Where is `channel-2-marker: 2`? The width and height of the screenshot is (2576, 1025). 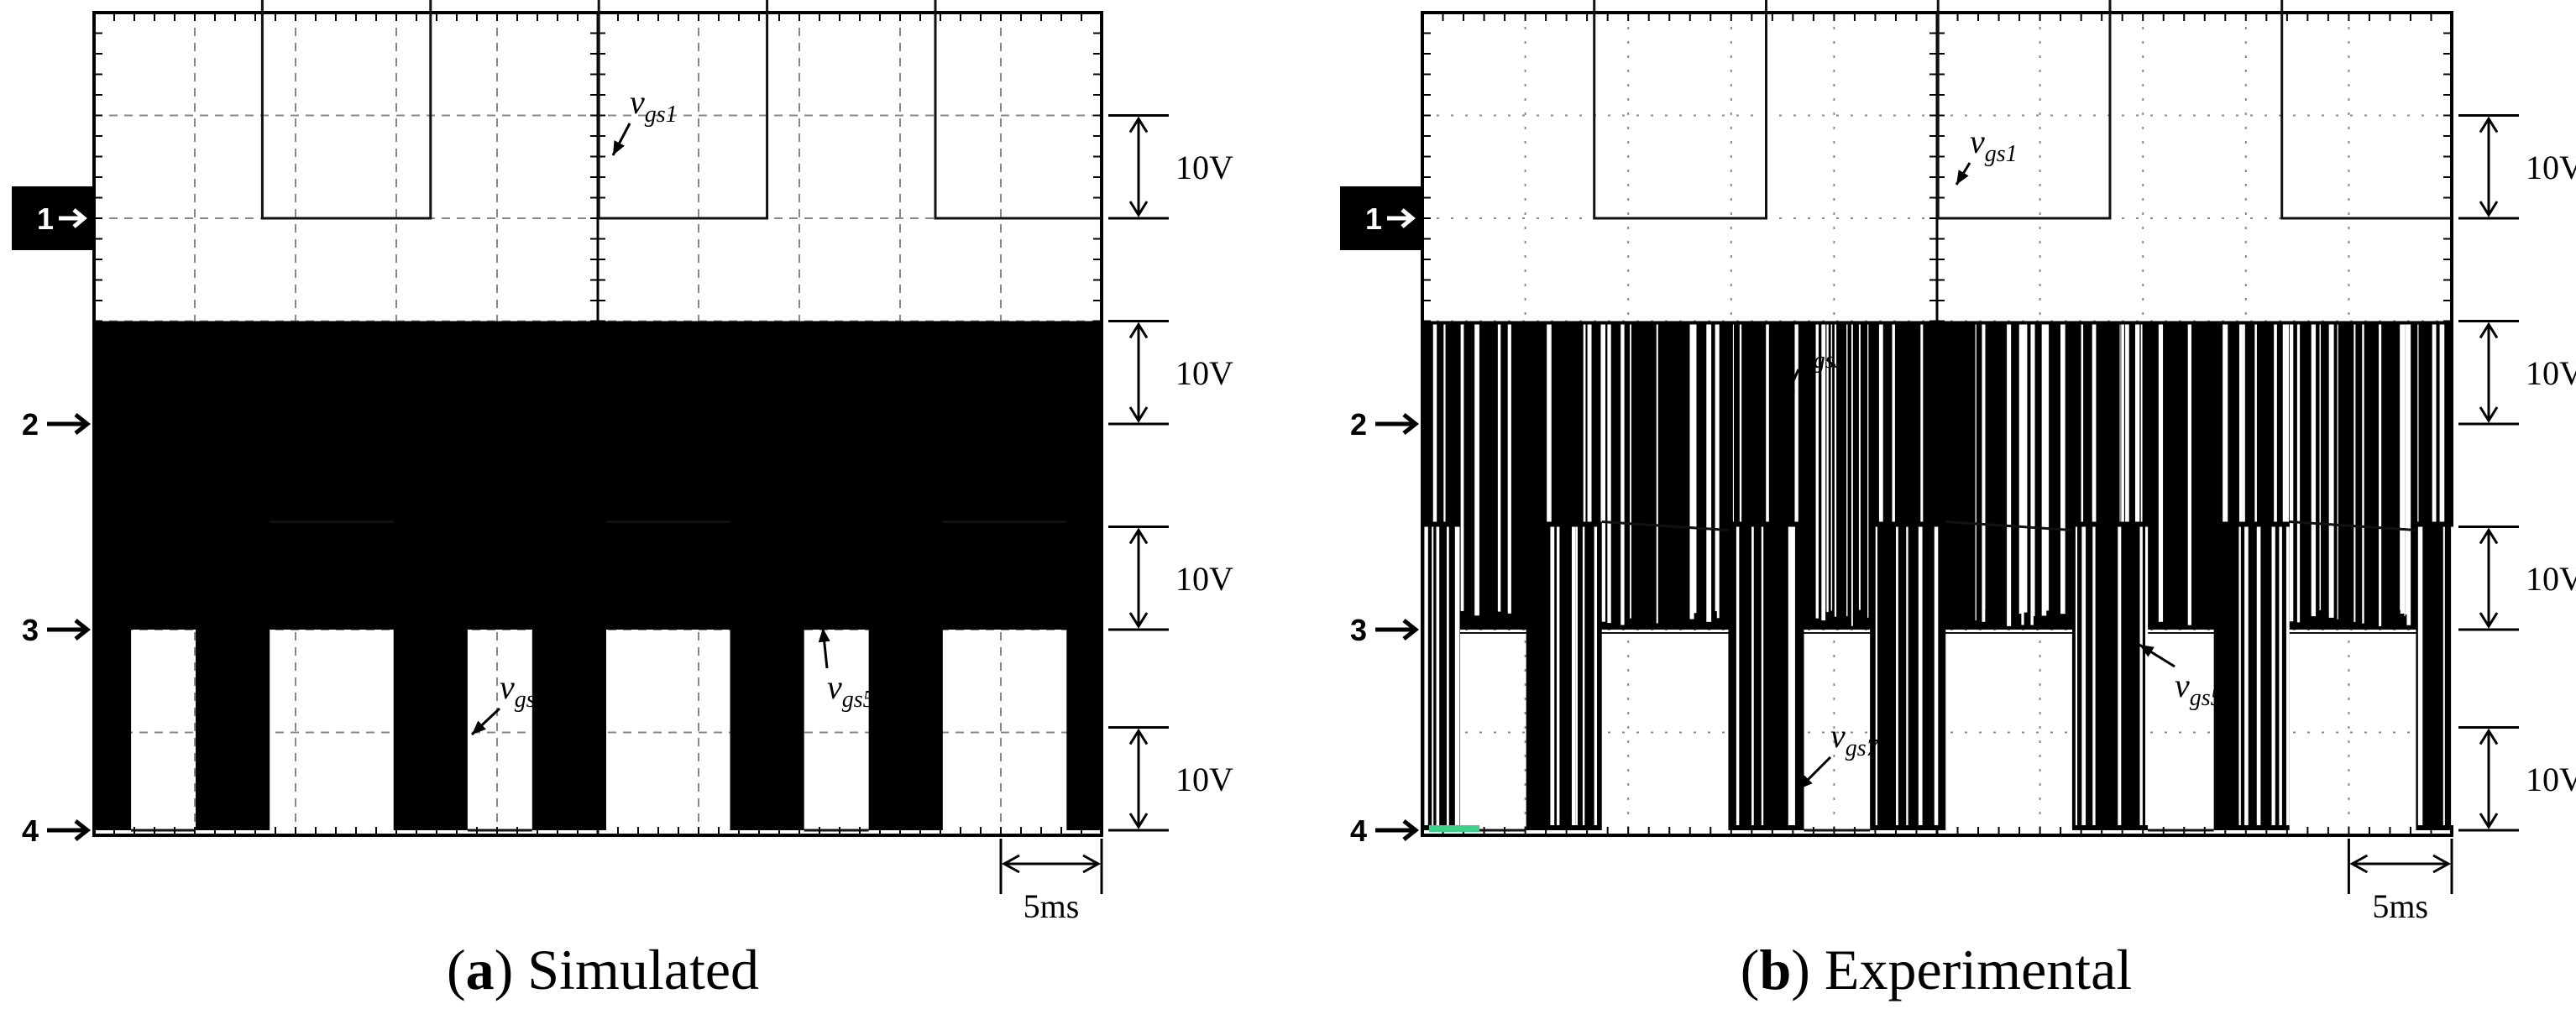 channel-2-marker: 2 is located at coordinates (57, 424).